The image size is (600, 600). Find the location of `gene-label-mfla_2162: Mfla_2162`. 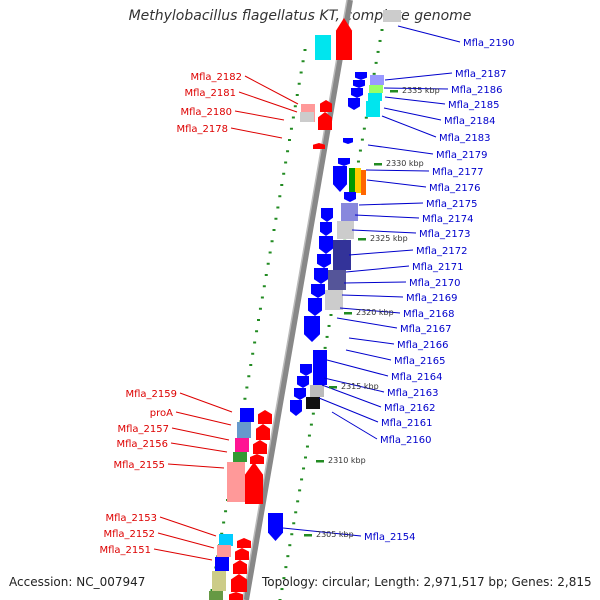

gene-label-mfla_2162: Mfla_2162 is located at coordinates (410, 408).